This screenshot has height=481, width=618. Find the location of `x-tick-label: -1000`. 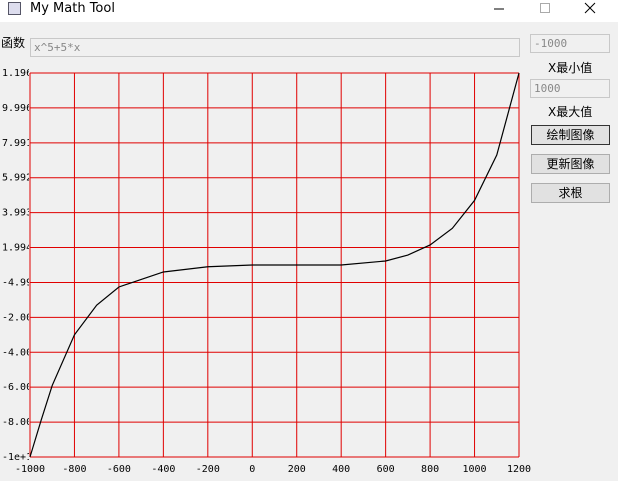

x-tick-label: -1000 is located at coordinates (30, 469).